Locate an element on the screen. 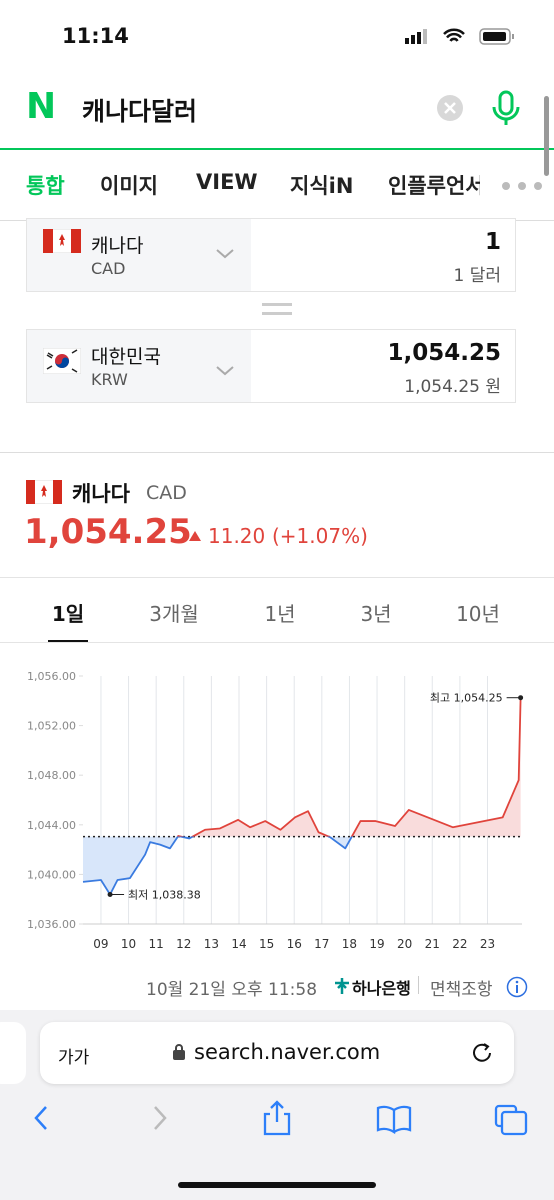  period-tab: 1일 is located at coordinates (68, 614).